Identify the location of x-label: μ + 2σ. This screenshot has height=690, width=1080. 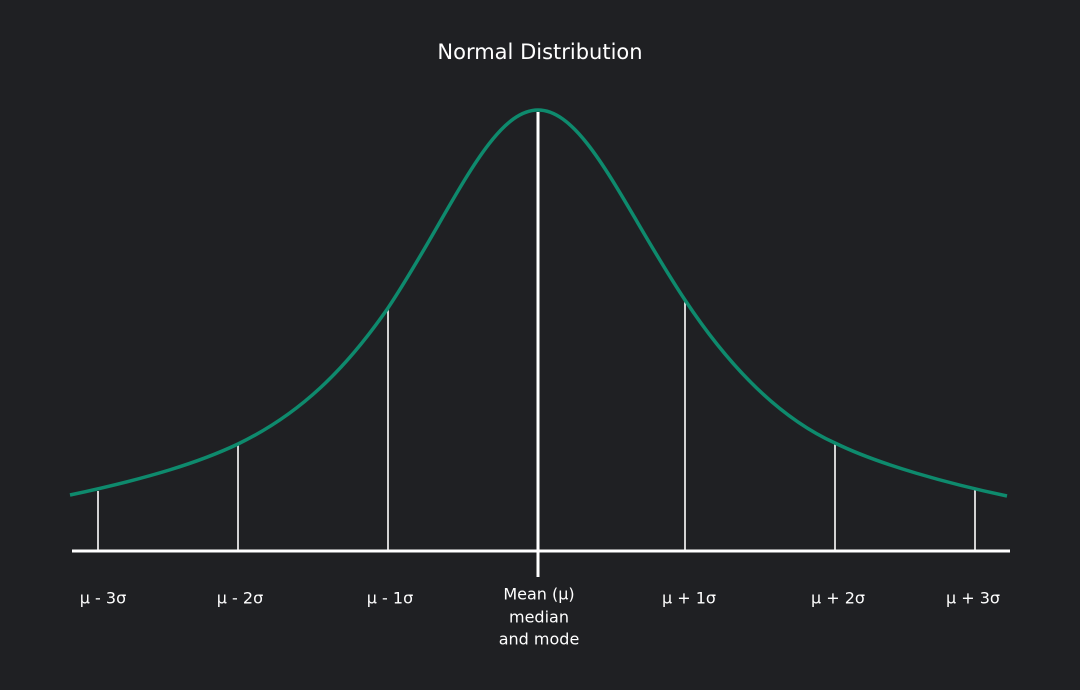
(838, 598).